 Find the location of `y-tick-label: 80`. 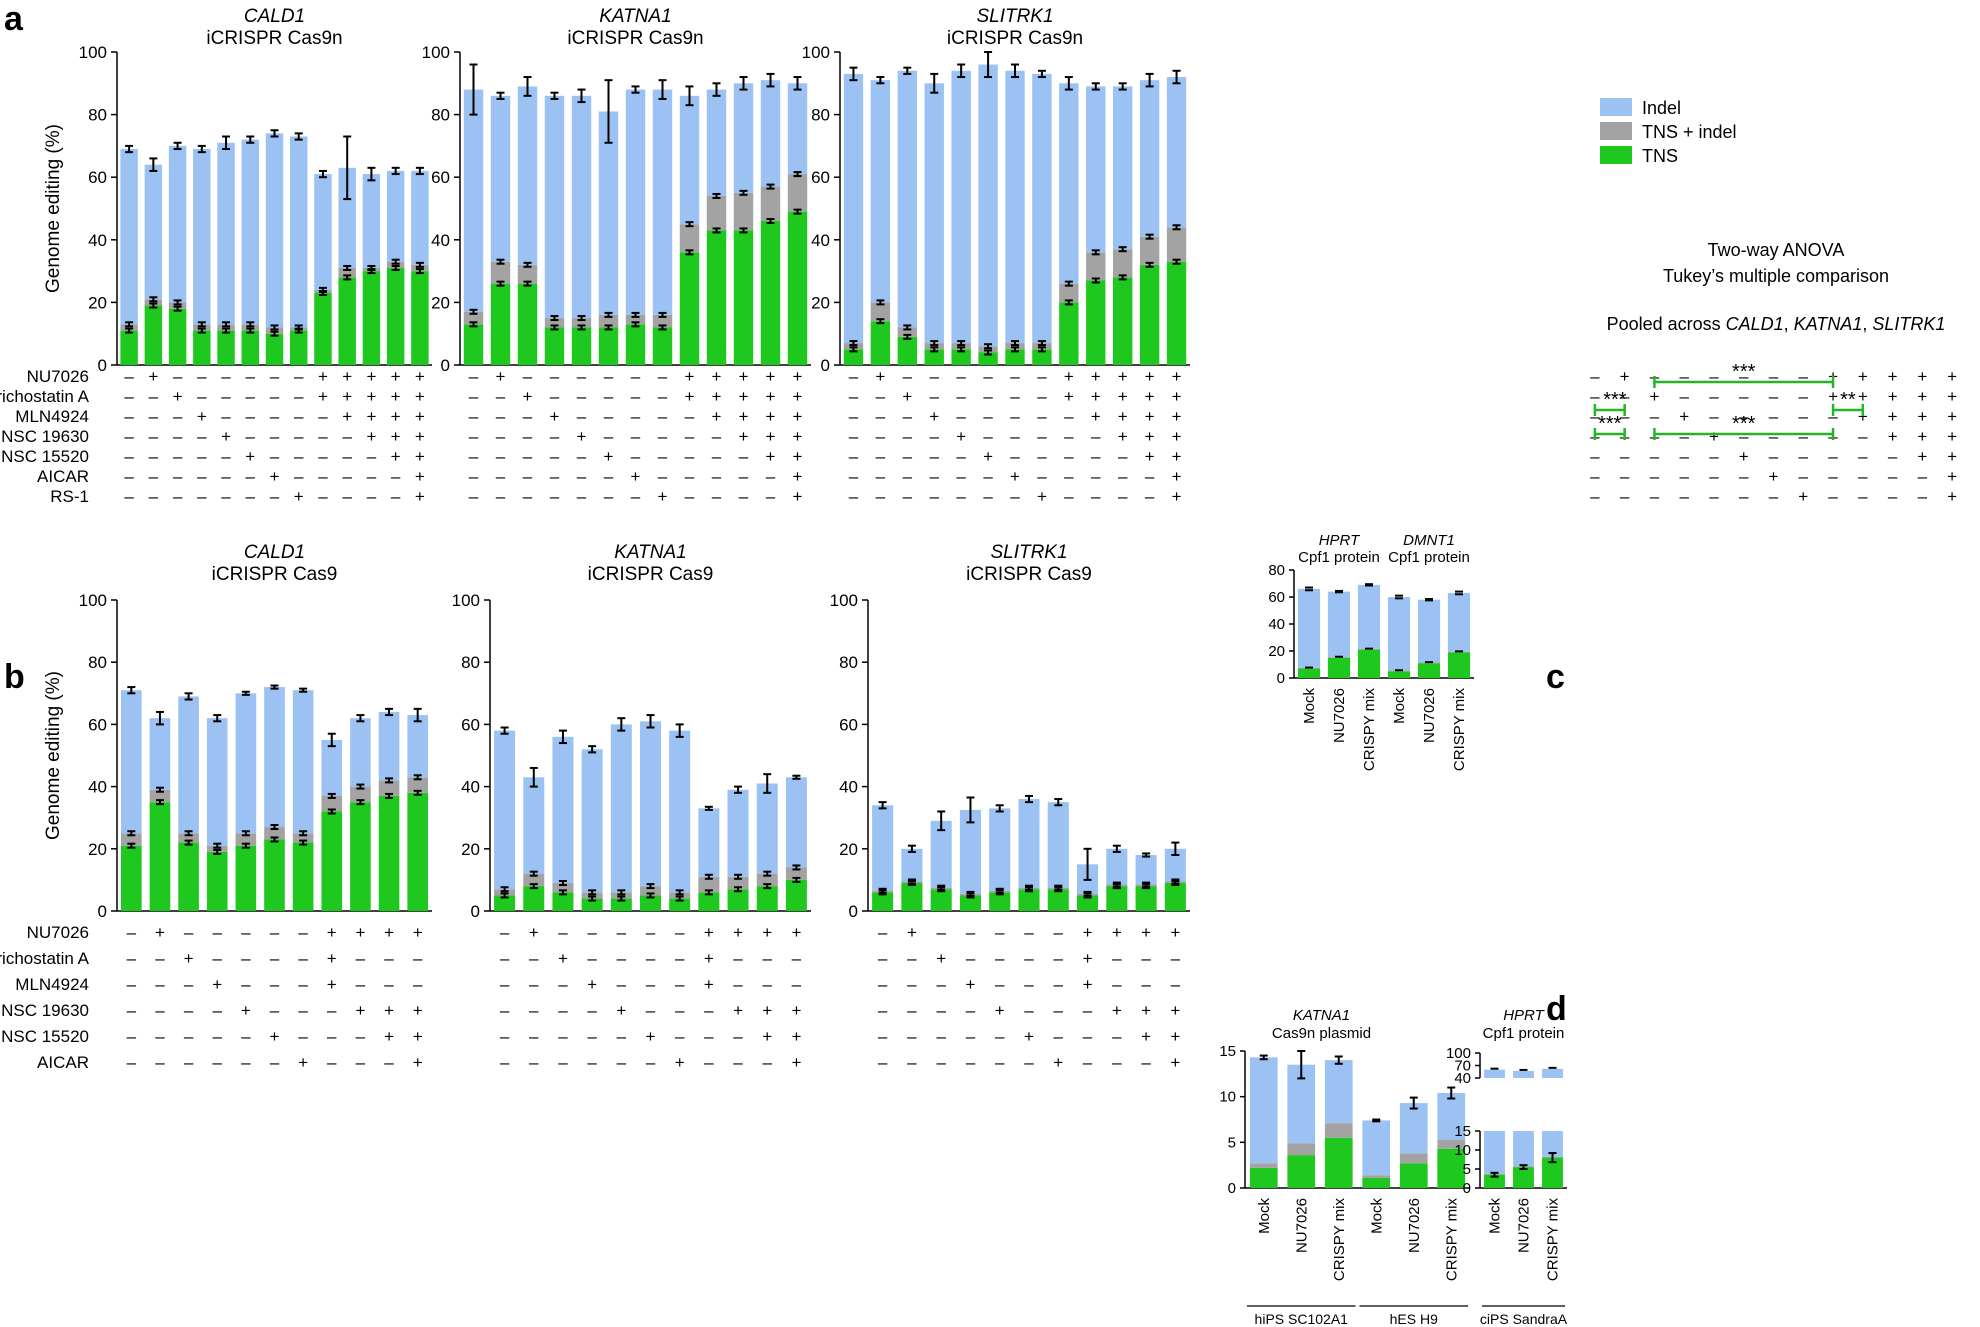

y-tick-label: 80 is located at coordinates (470, 662).